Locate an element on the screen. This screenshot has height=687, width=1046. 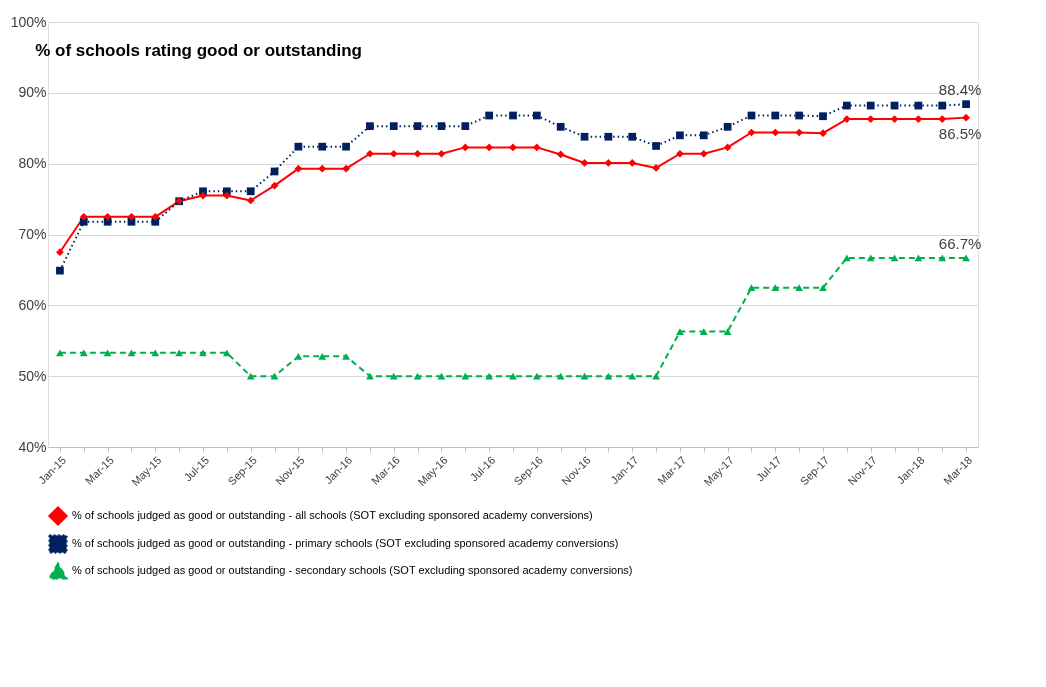
data-label: 88.4% is located at coordinates (960, 90).